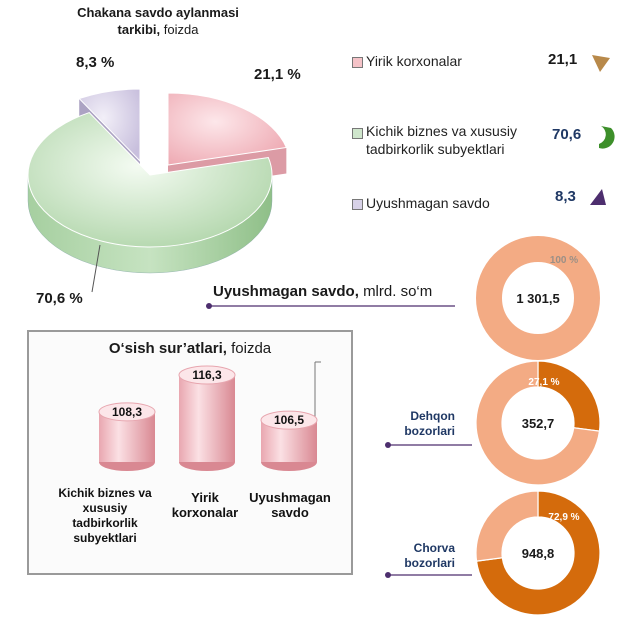 Image resolution: width=620 pixels, height=621 pixels. I want to click on pie-slice-kichik, so click(150, 179).